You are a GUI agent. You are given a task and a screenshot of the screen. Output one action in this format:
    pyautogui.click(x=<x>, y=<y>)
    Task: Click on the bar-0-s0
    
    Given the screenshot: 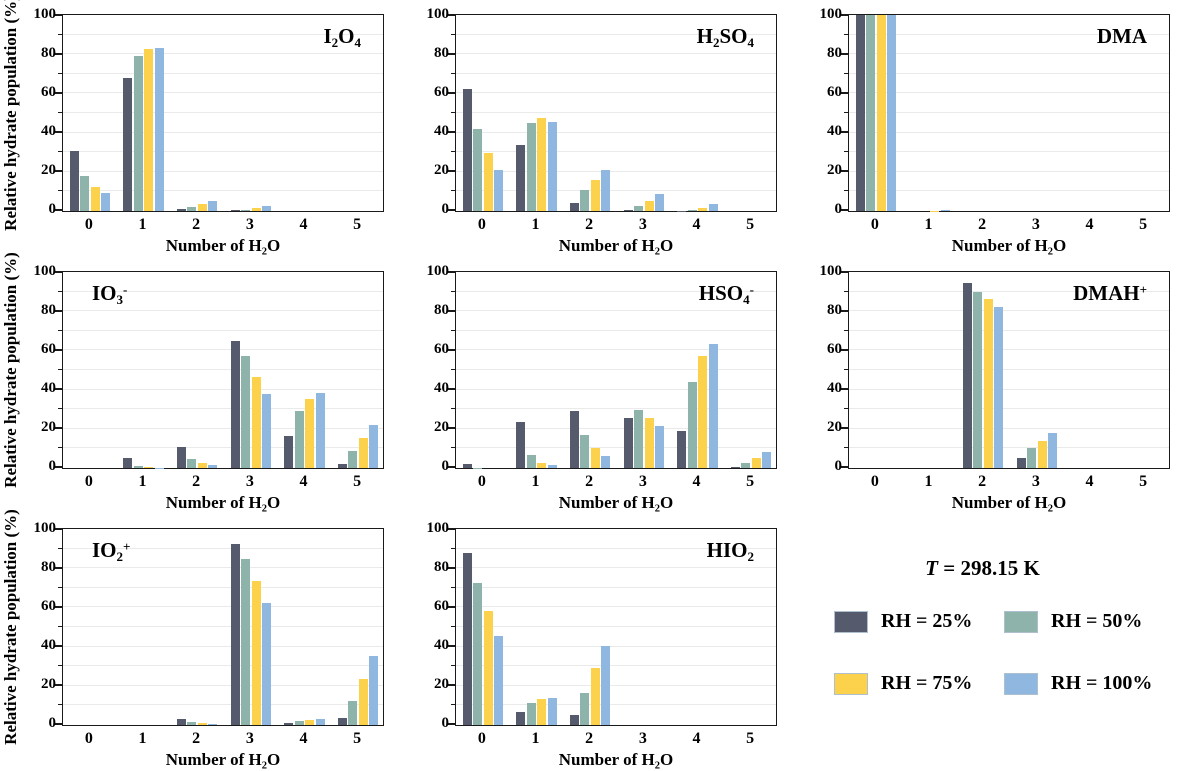 What is the action you would take?
    pyautogui.click(x=467, y=150)
    